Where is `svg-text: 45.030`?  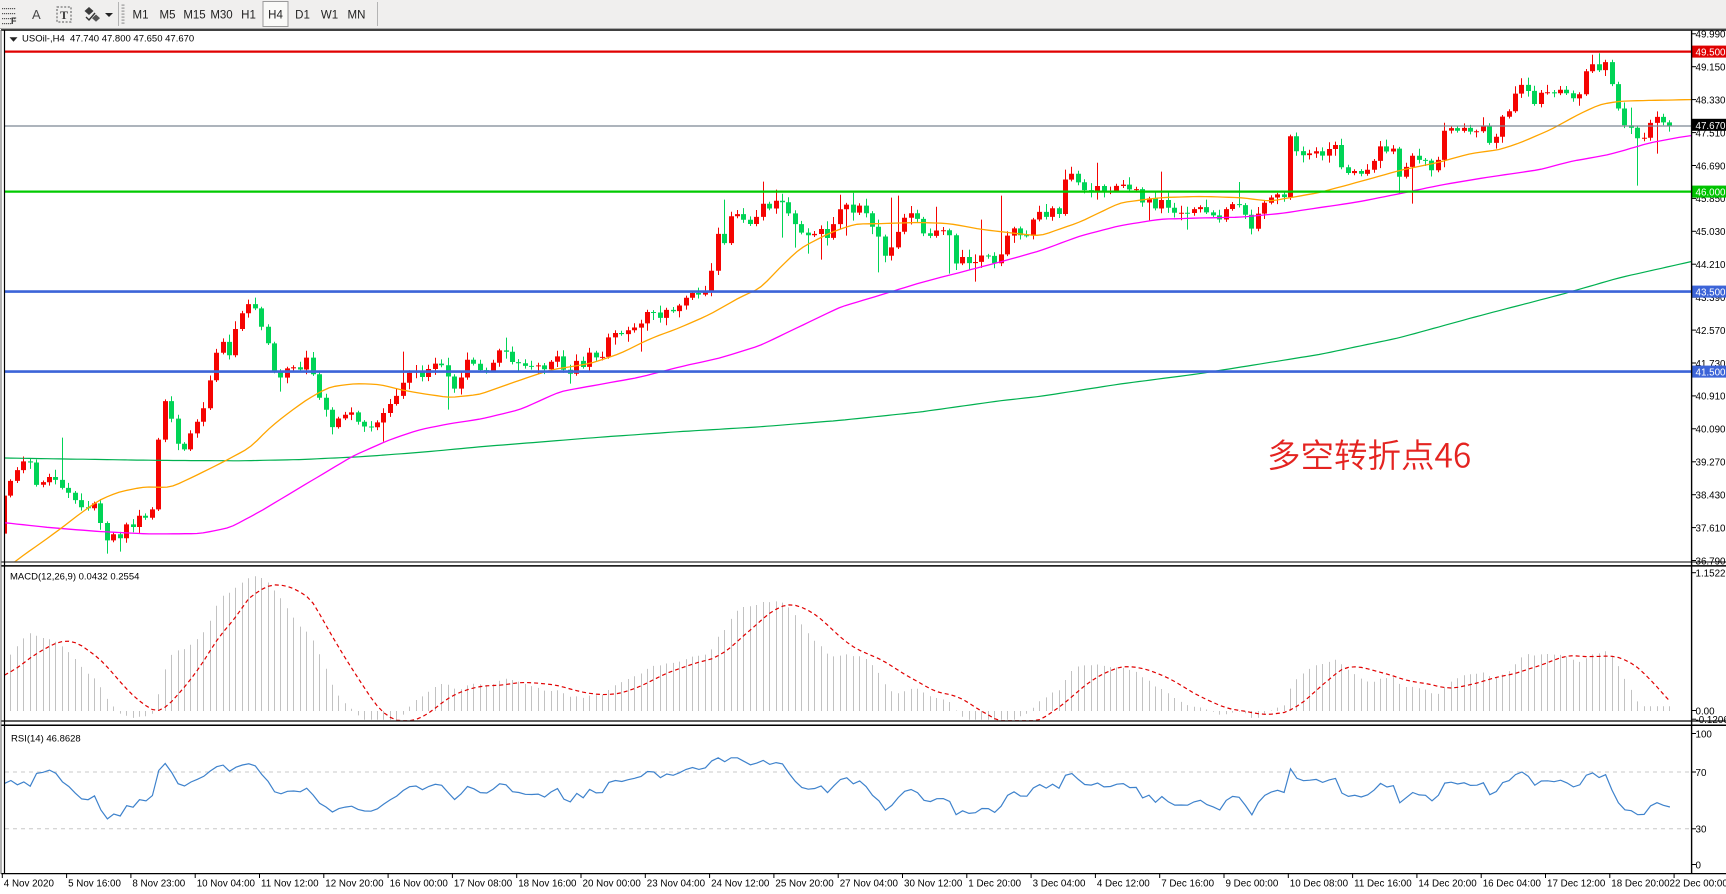 svg-text: 45.030 is located at coordinates (1711, 232).